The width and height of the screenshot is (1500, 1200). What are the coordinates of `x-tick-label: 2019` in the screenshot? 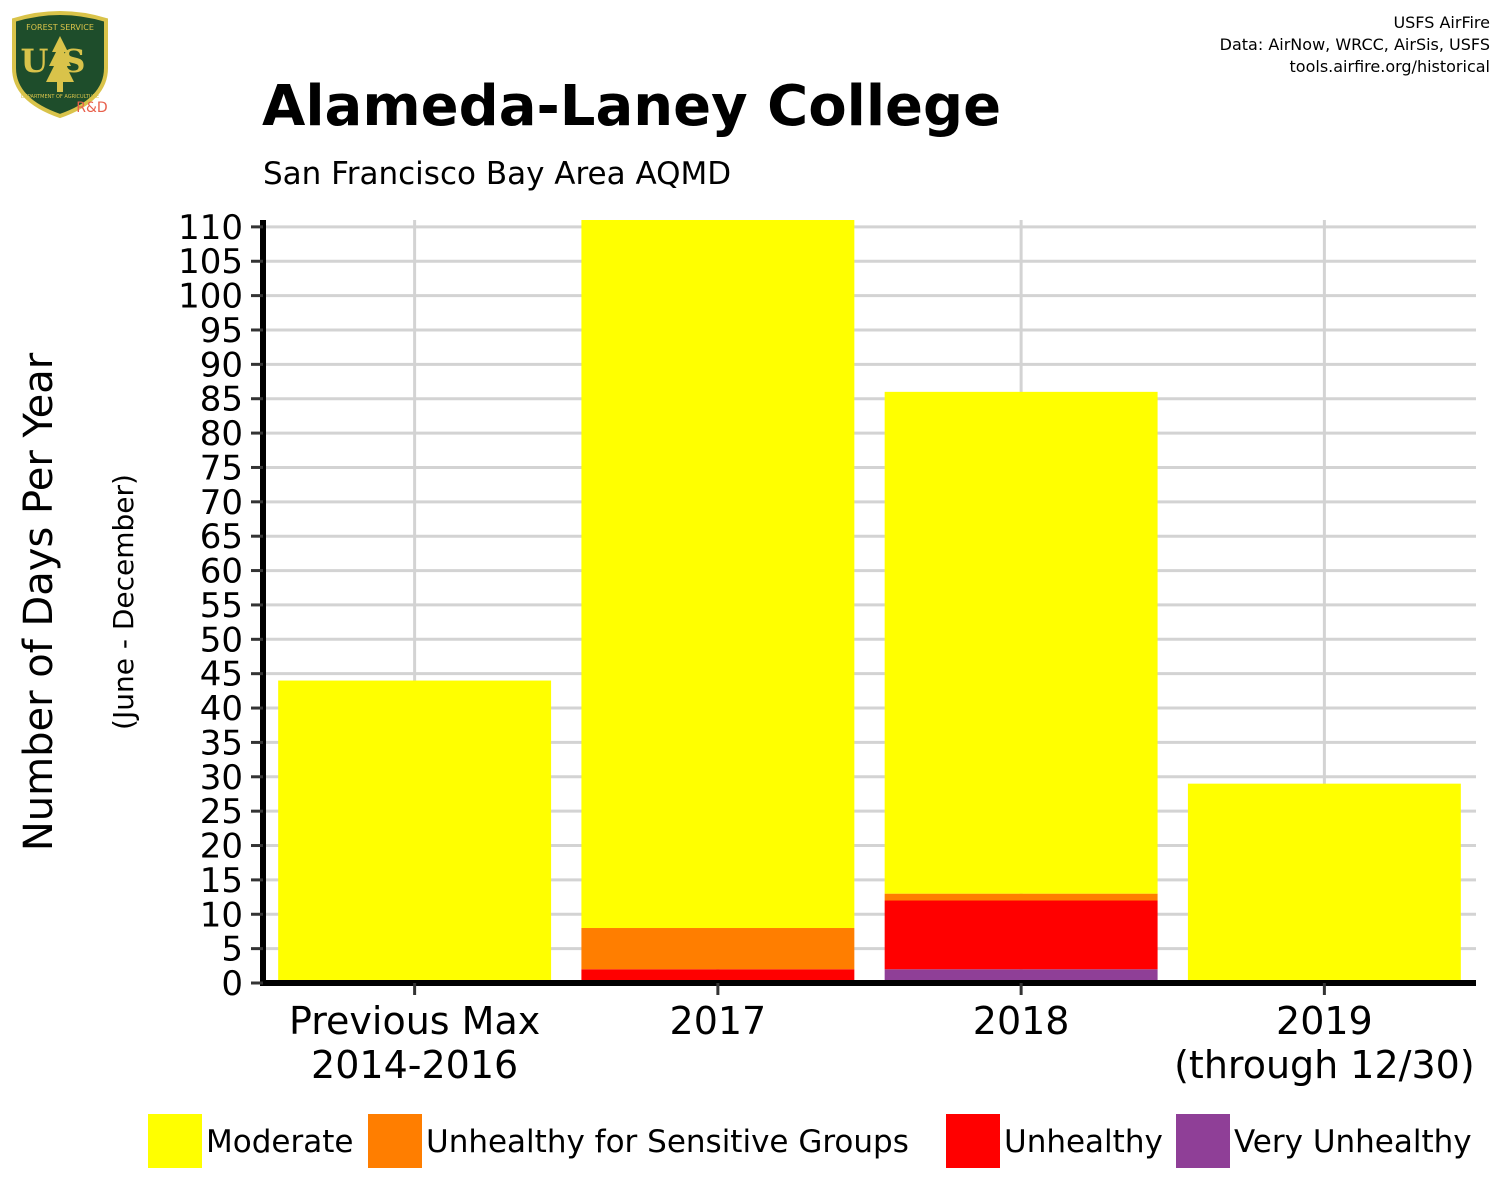 It's located at (1324, 1021).